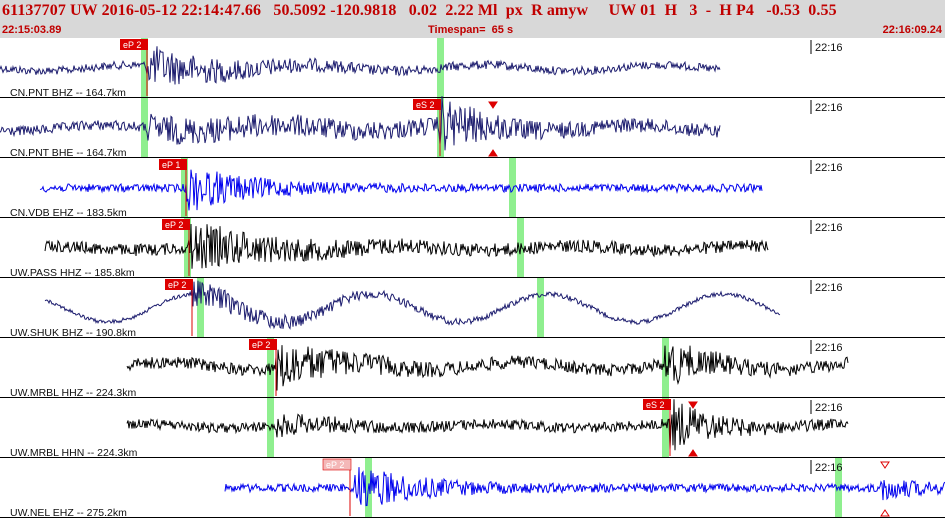 This screenshot has height=520, width=945. I want to click on start-time: 22:15:03.89, so click(32, 30).